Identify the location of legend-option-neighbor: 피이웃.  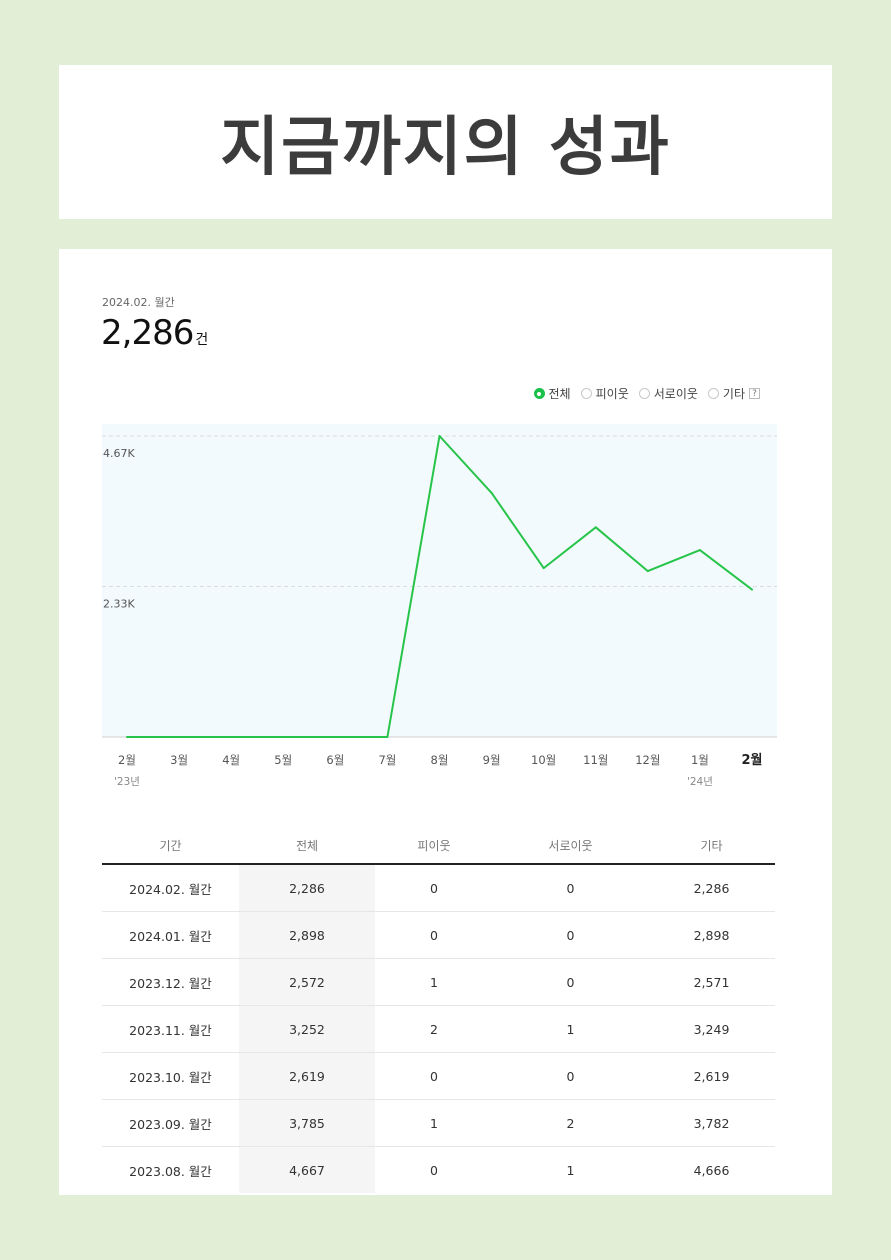
(604, 393).